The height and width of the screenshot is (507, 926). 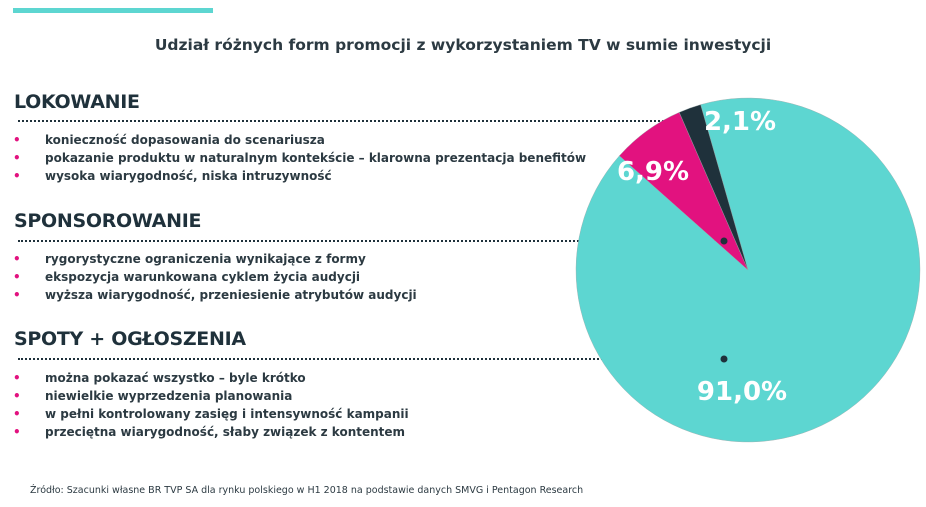 What do you see at coordinates (653, 172) in the screenshot?
I see `pie-label-2: 6,9%` at bounding box center [653, 172].